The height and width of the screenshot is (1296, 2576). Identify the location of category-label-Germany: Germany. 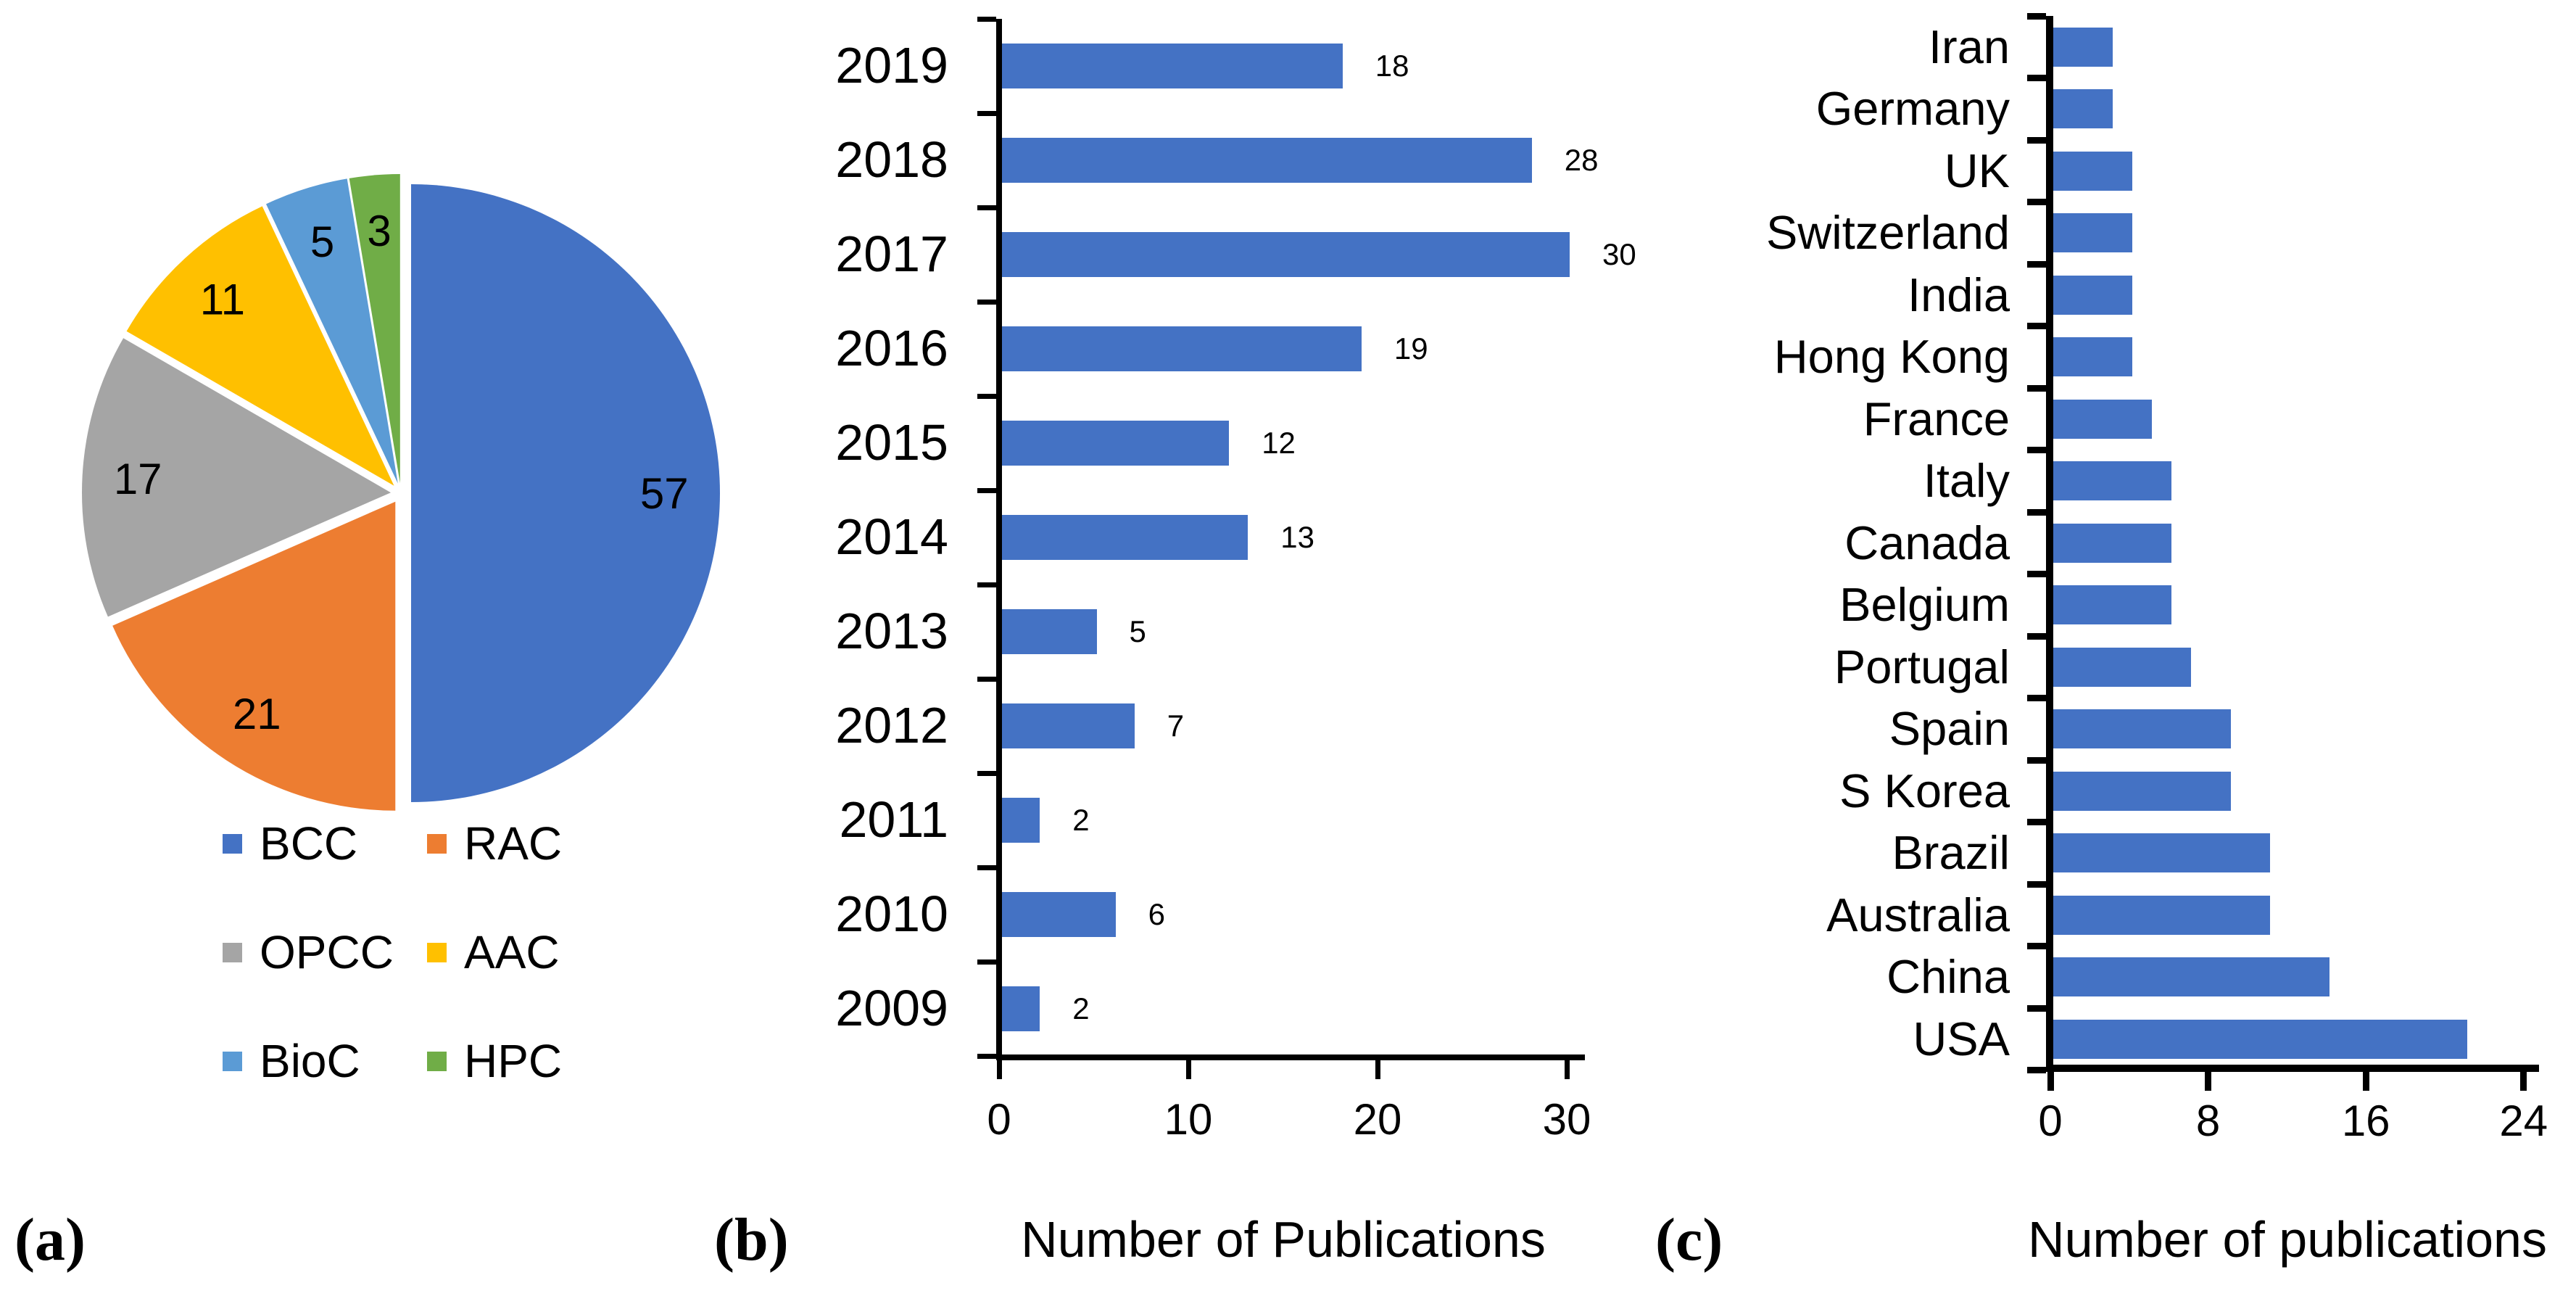
(1913, 109).